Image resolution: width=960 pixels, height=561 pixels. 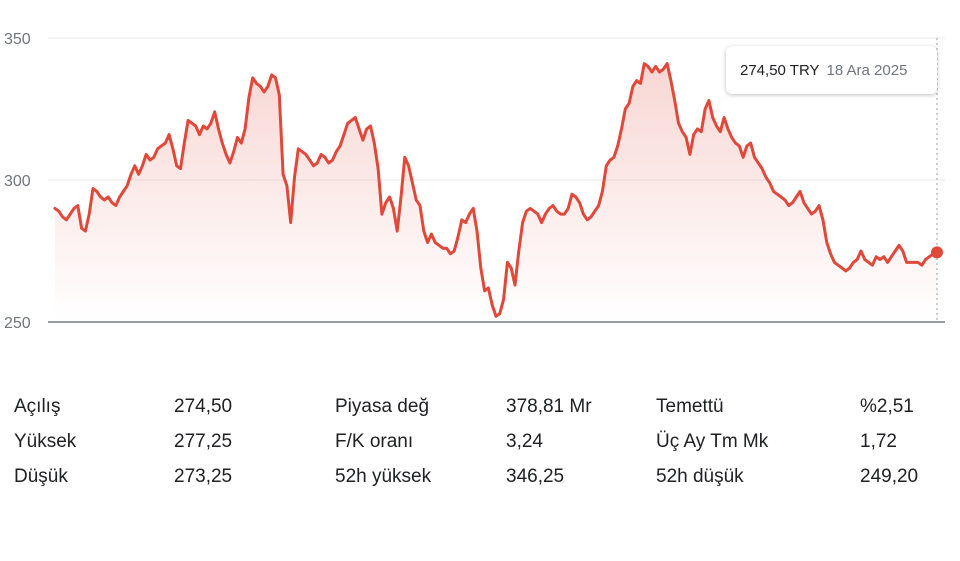 What do you see at coordinates (203, 476) in the screenshot?
I see `stat-value: 273,25` at bounding box center [203, 476].